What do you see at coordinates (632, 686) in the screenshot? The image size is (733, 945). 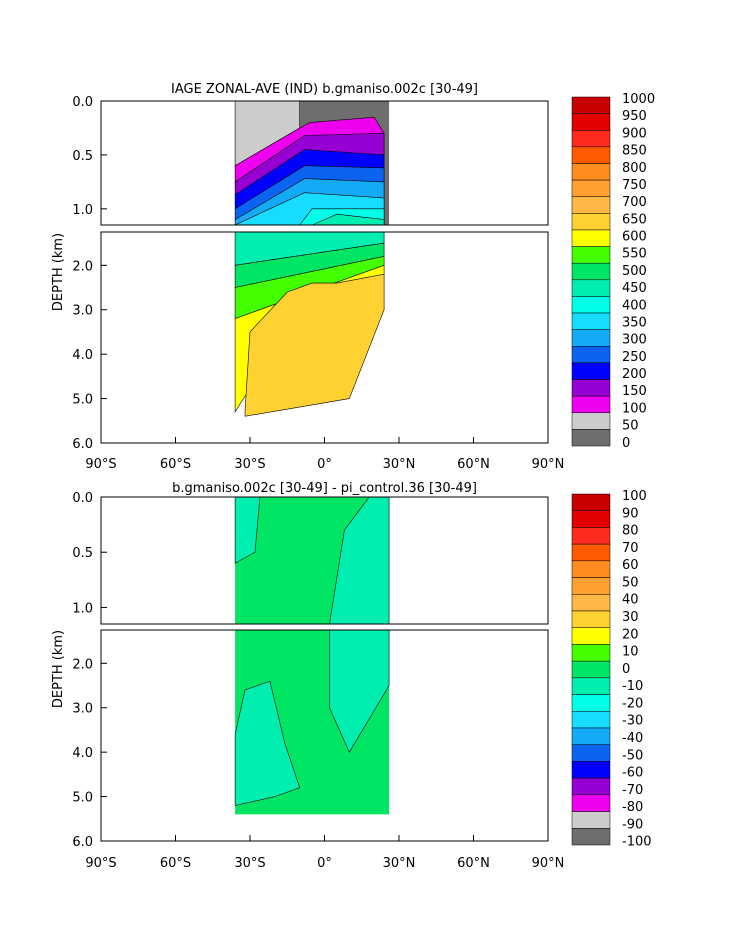 I see `colorbar-label: -10` at bounding box center [632, 686].